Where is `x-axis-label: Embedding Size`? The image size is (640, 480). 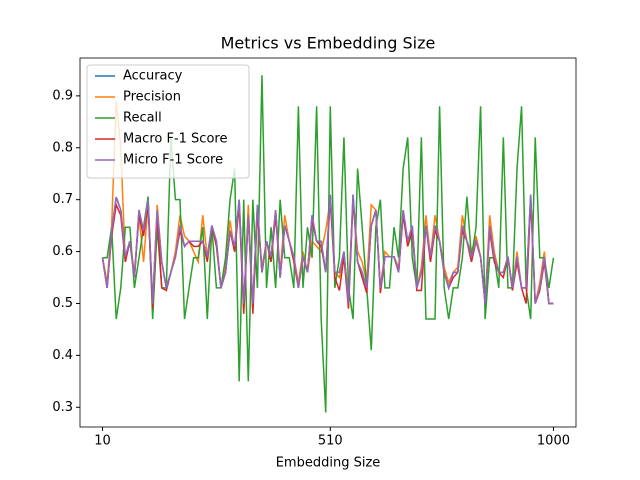
x-axis-label: Embedding Size is located at coordinates (328, 463).